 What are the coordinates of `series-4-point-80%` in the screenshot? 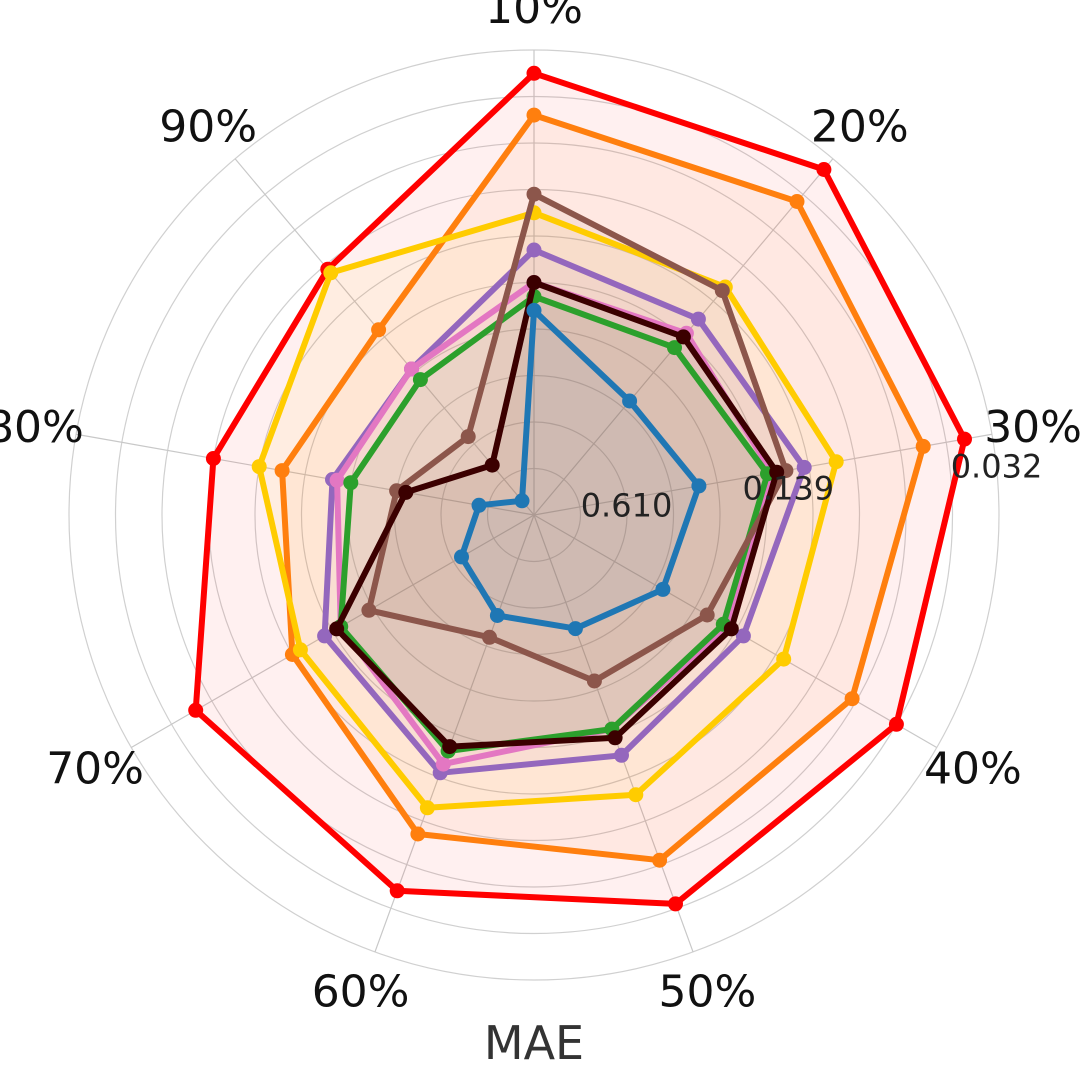 It's located at (337, 480).